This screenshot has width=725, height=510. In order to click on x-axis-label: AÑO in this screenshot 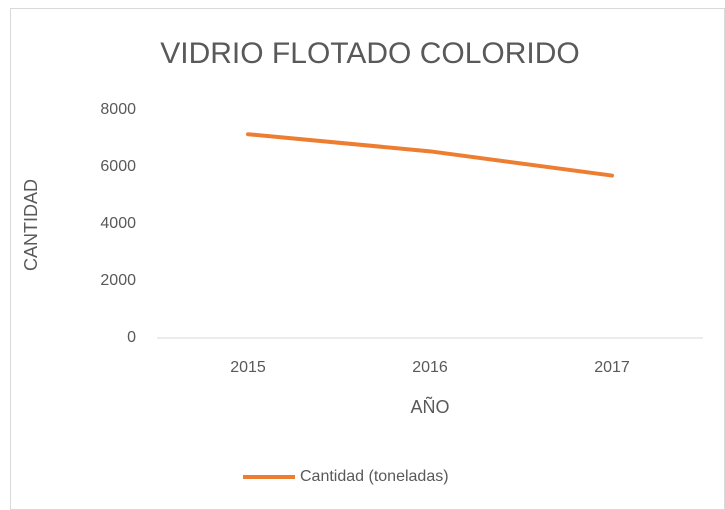, I will do `click(429, 406)`.